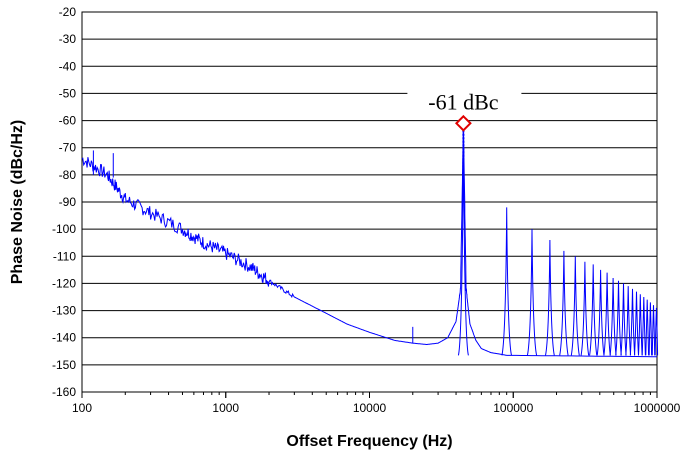 The image size is (684, 456). What do you see at coordinates (64, 338) in the screenshot?
I see `y-tick-label: -140` at bounding box center [64, 338].